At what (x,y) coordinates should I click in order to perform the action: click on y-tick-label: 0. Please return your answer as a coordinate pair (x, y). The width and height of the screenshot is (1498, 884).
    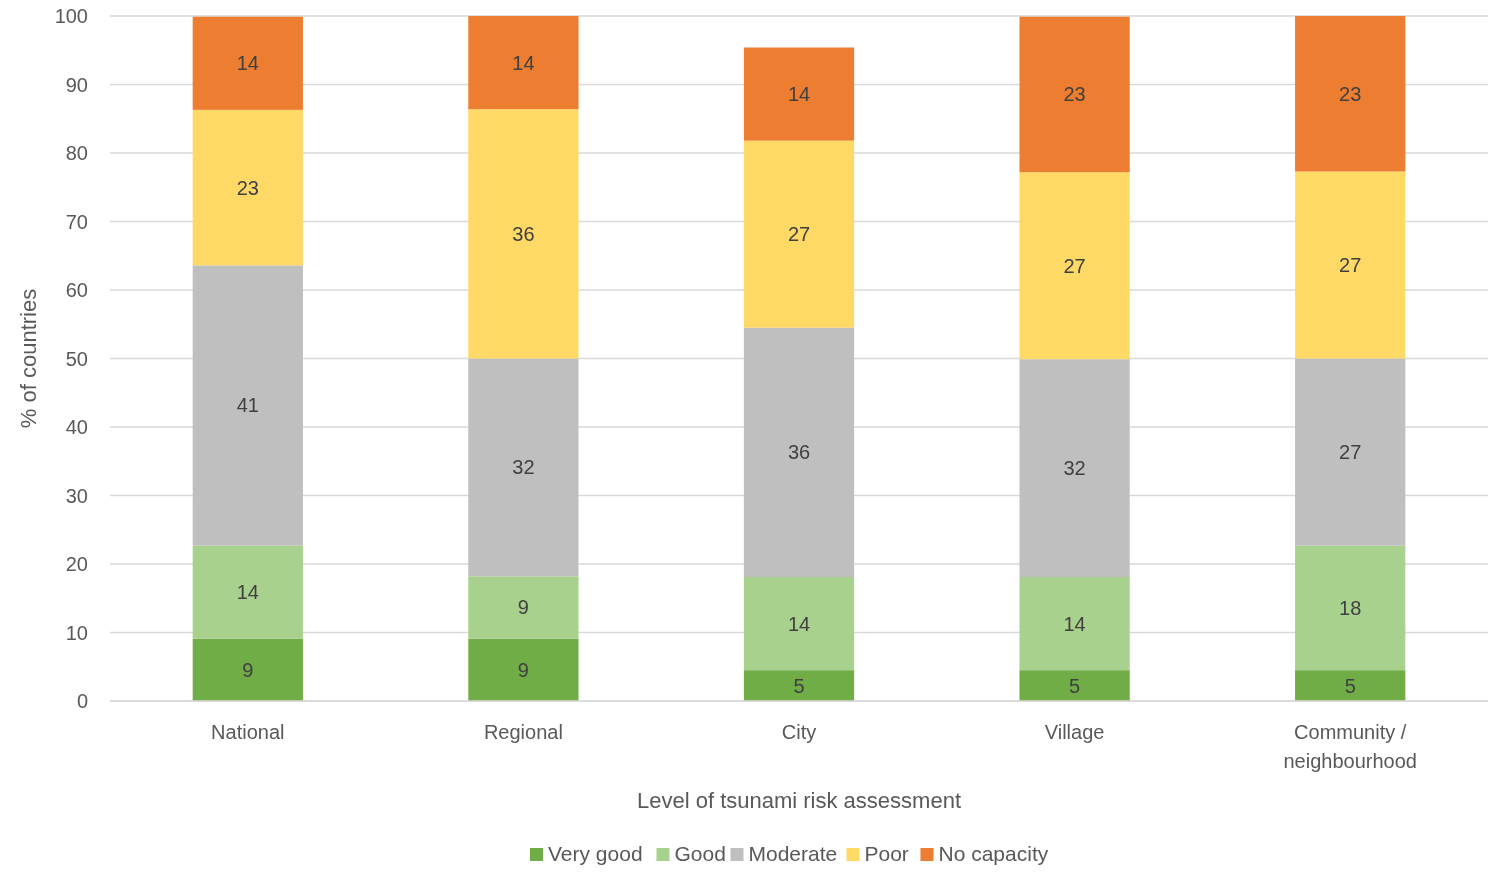
    Looking at the image, I should click on (82, 701).